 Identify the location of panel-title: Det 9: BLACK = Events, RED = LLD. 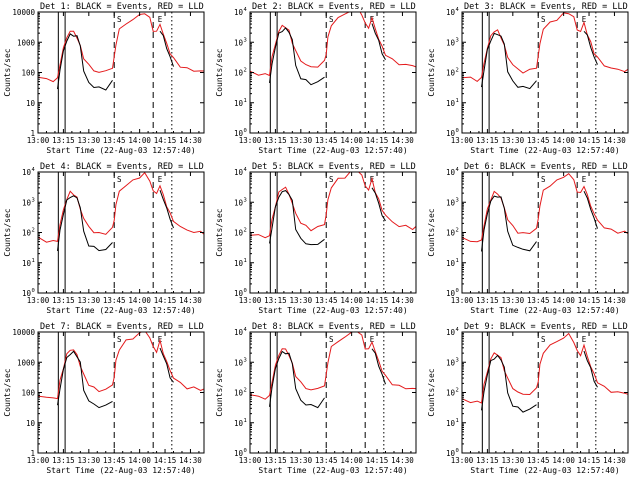
(546, 327).